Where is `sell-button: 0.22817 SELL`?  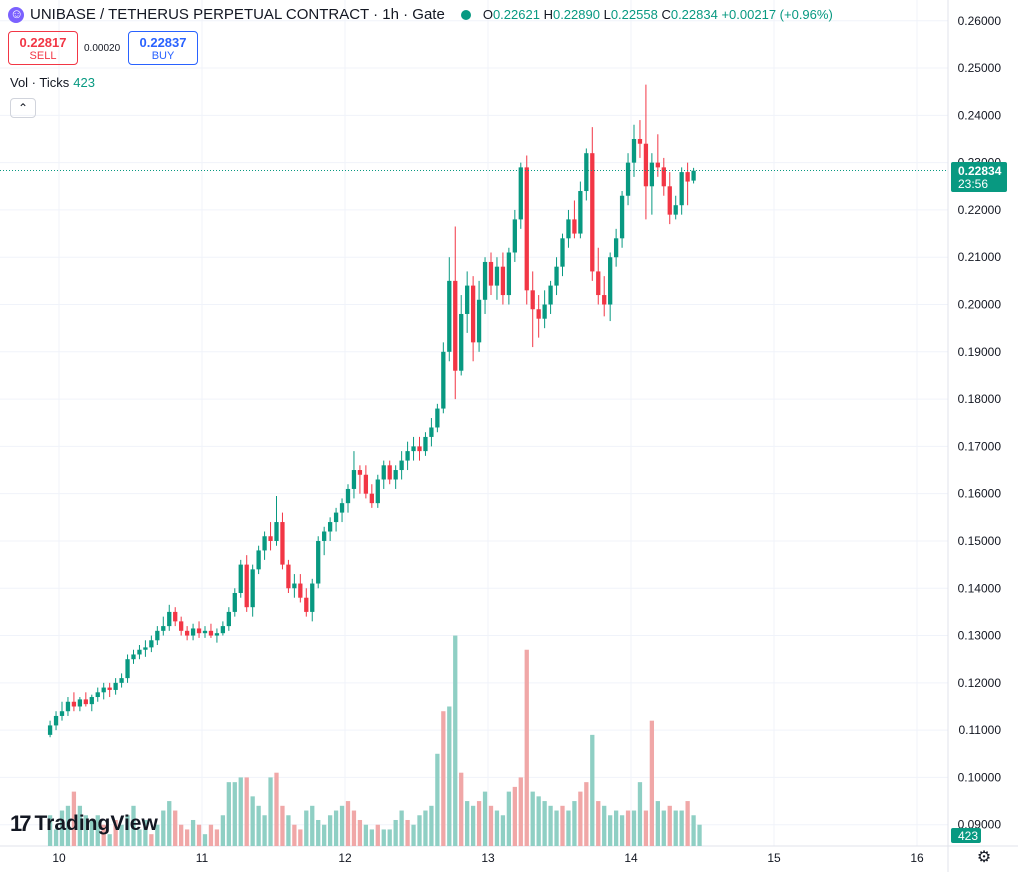
sell-button: 0.22817 SELL is located at coordinates (43, 48).